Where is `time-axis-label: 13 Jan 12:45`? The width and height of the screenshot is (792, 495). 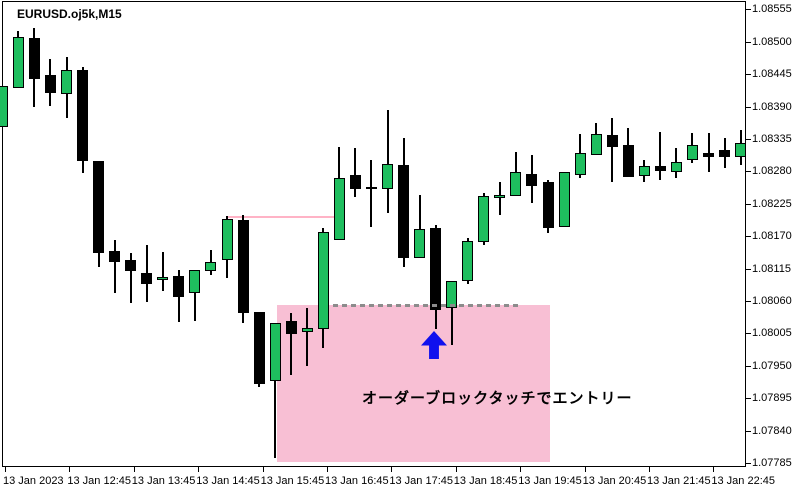
time-axis-label: 13 Jan 12:45 is located at coordinates (99, 481).